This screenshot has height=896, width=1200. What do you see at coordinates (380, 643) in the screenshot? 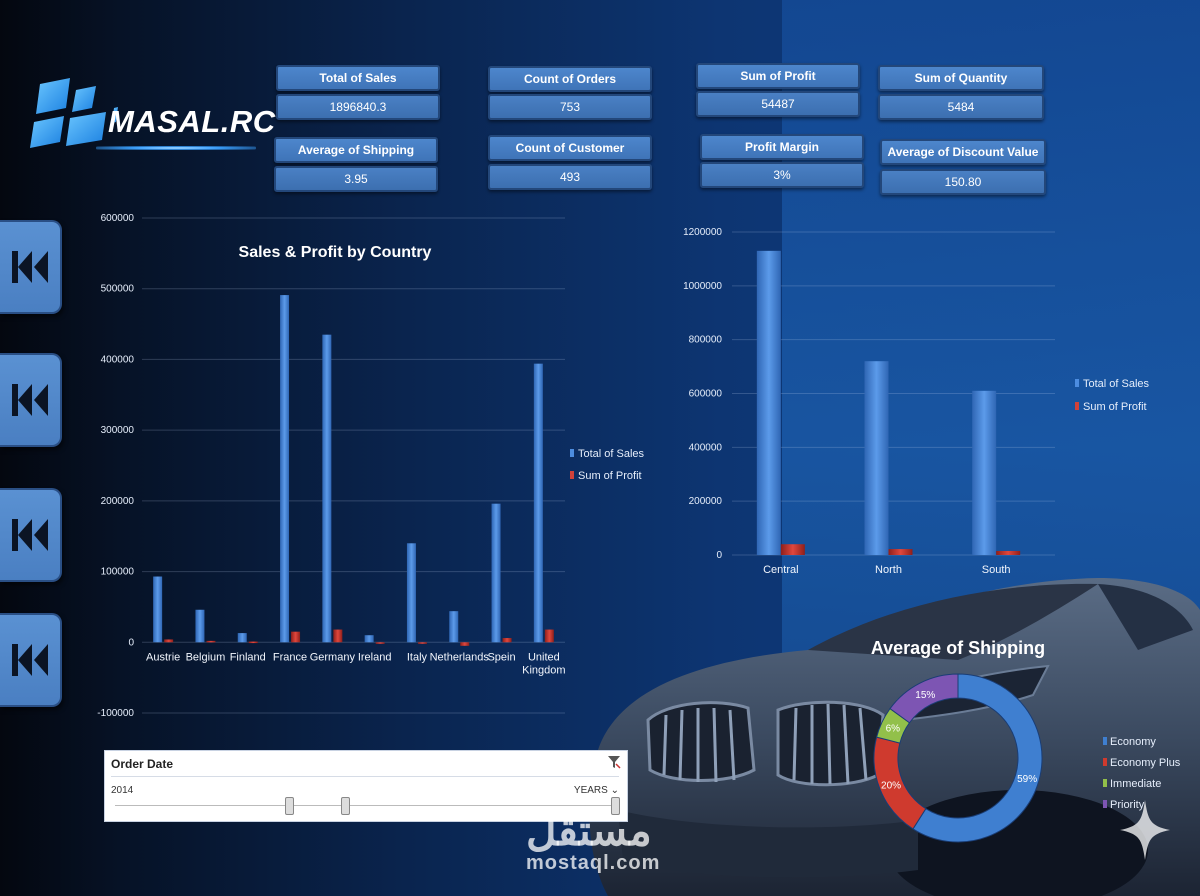
I see `bar-profit-ireland` at bounding box center [380, 643].